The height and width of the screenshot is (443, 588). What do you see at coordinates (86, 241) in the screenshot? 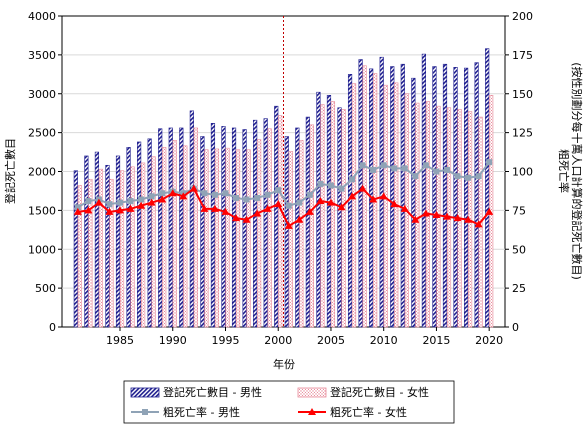
I see `bar-male-1982` at bounding box center [86, 241].